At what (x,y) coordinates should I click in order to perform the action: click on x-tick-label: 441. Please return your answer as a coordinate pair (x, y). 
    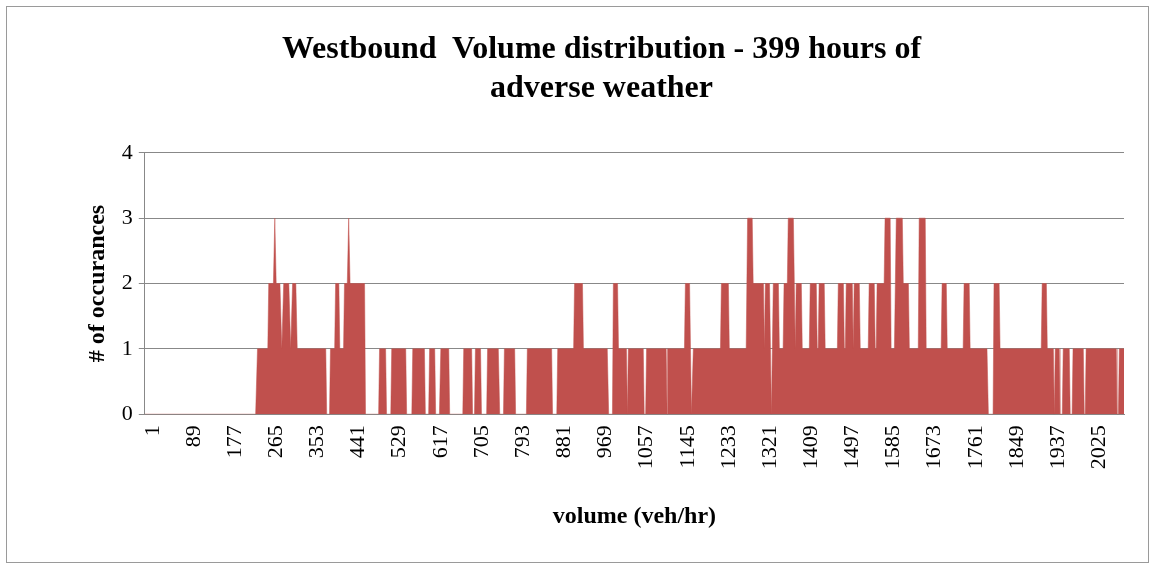
    Looking at the image, I should click on (357, 442).